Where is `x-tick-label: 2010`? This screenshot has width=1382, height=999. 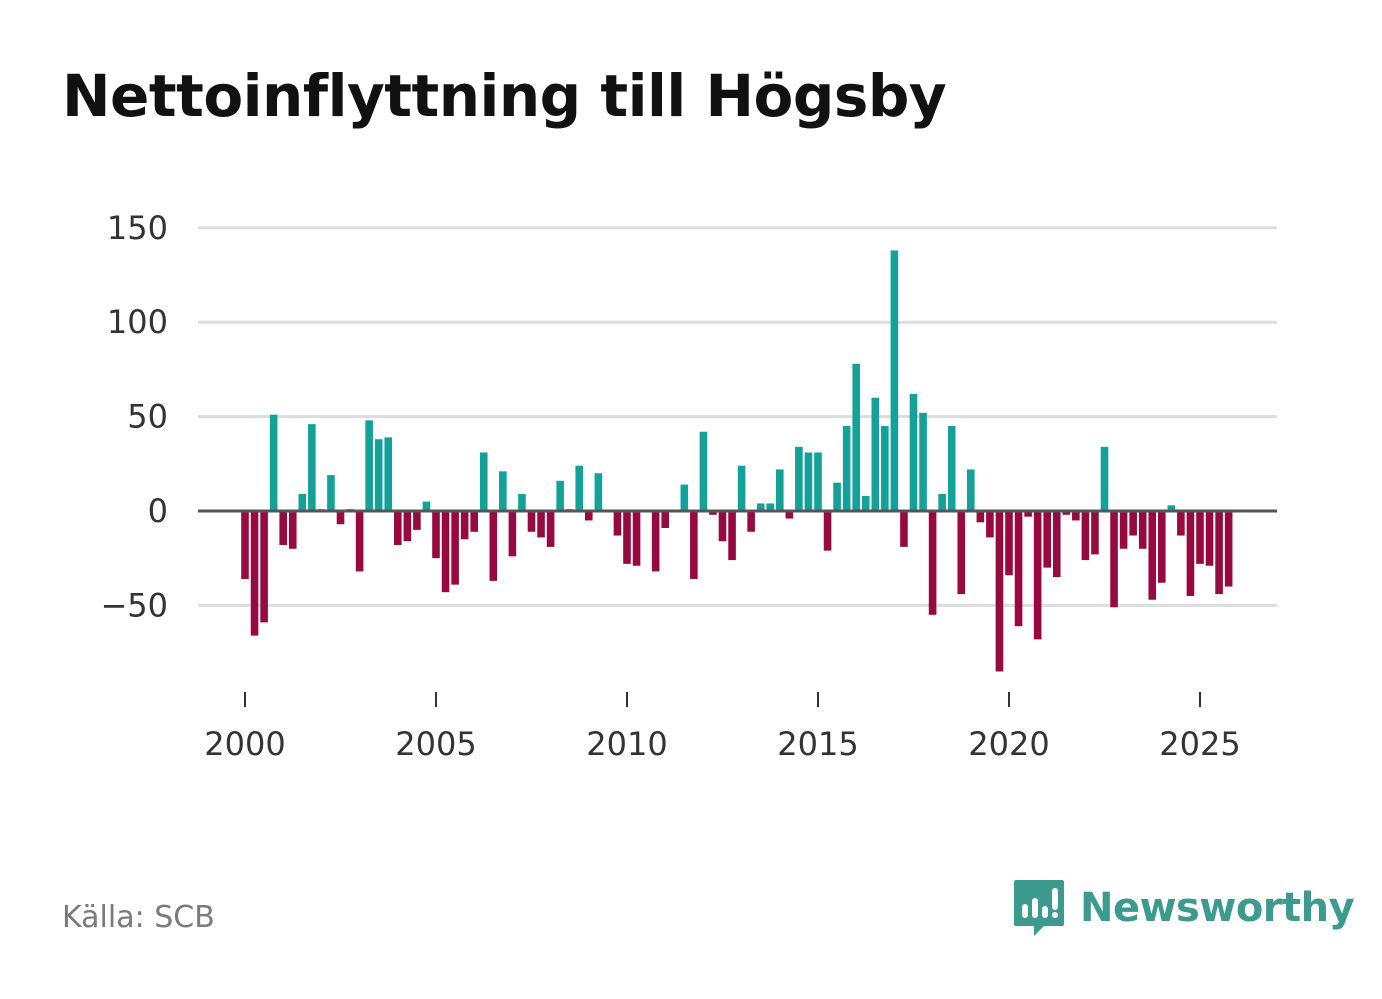
x-tick-label: 2010 is located at coordinates (626, 744).